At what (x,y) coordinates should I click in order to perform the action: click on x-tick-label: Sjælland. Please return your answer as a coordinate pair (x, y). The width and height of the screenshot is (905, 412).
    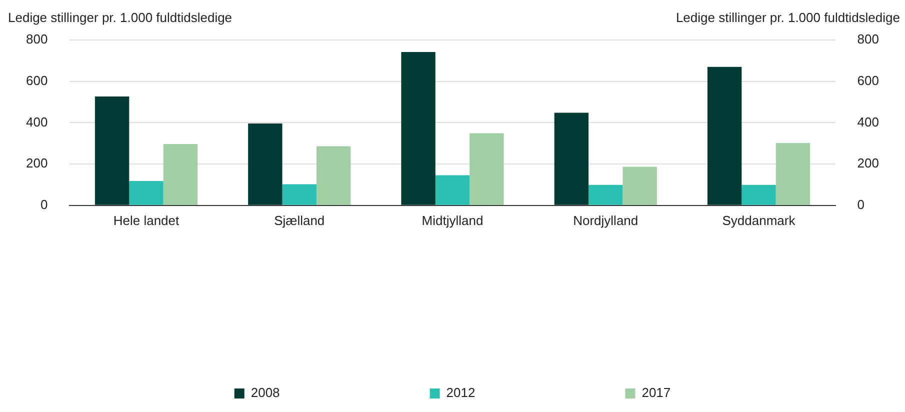
    Looking at the image, I should click on (299, 220).